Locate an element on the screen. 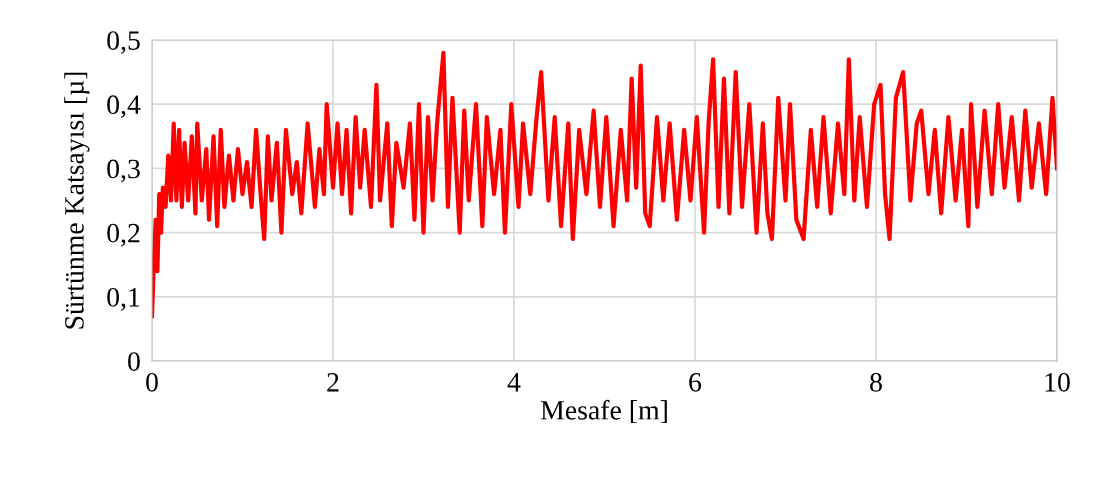 Image resolution: width=1099 pixels, height=490 pixels. x-tick-label: 10 is located at coordinates (1057, 382).